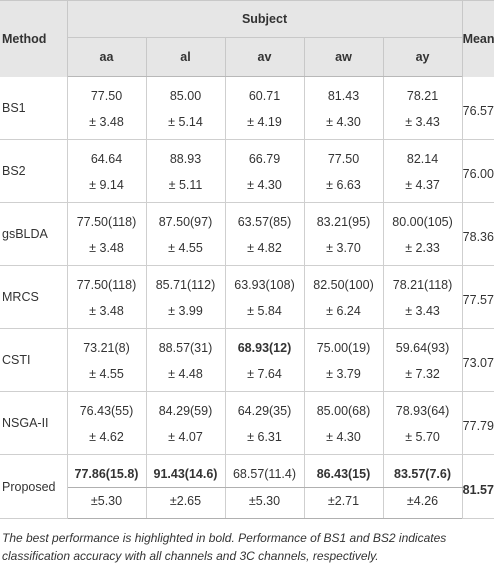 This screenshot has width=494, height=565. What do you see at coordinates (265, 313) in the screenshot?
I see `std-deviation-cell: ± 5.84` at bounding box center [265, 313].